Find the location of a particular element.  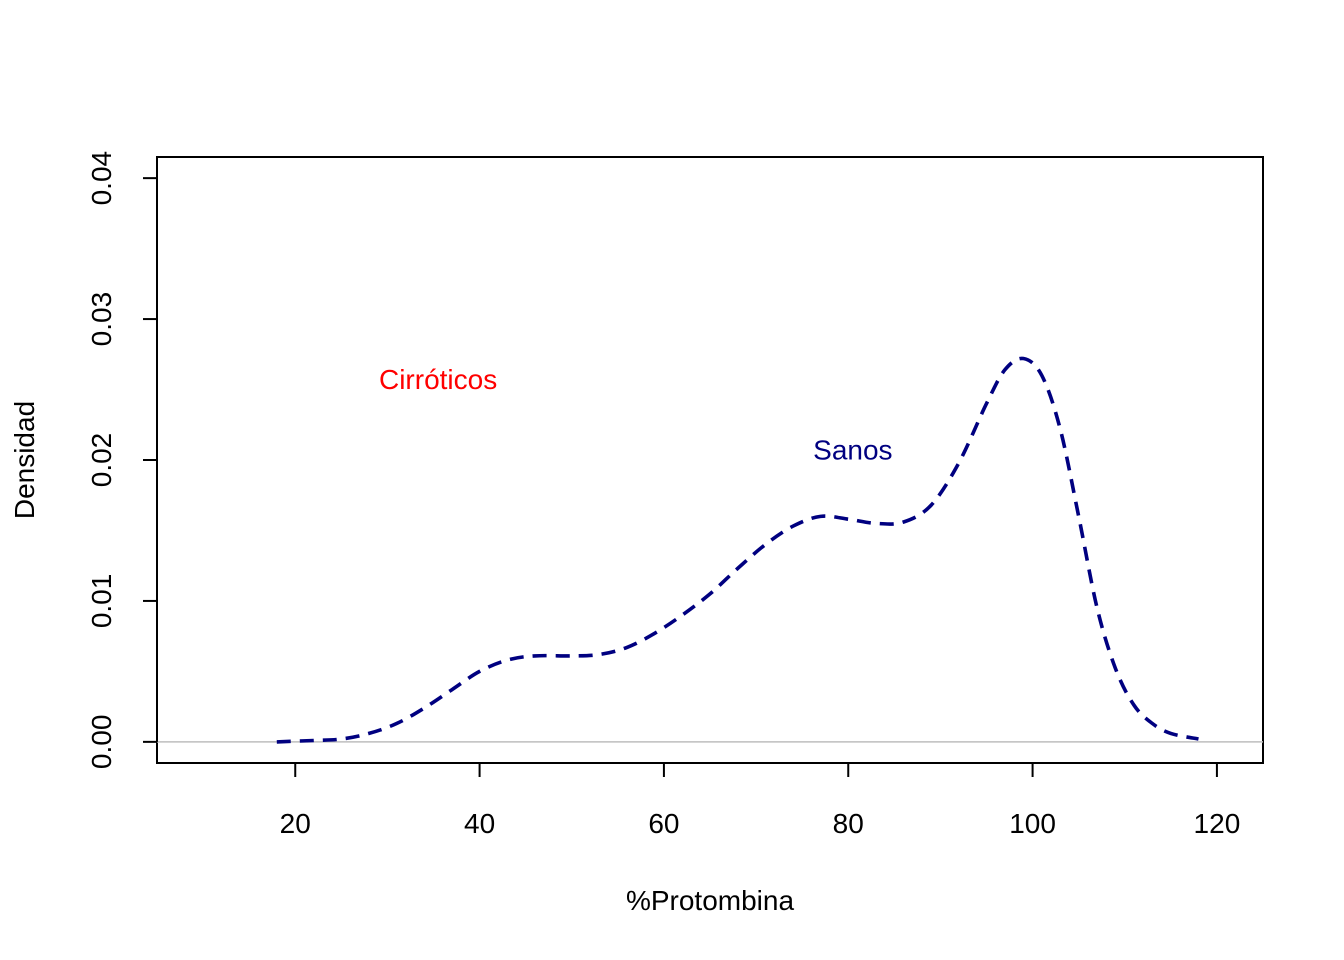

y-tick-label: 0.01 is located at coordinates (101, 601).